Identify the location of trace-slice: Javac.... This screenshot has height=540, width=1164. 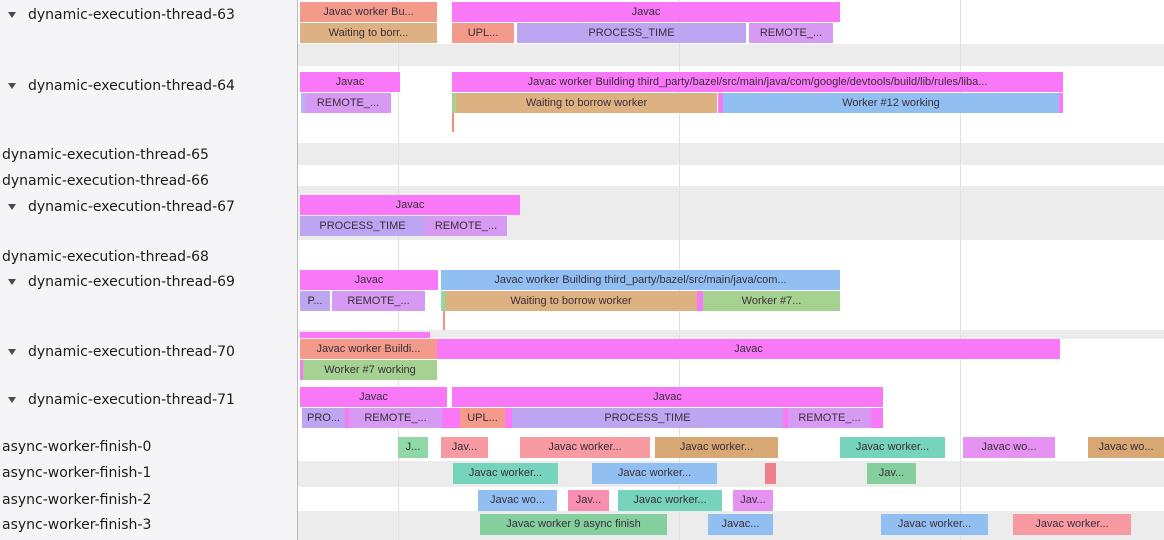
(740, 524).